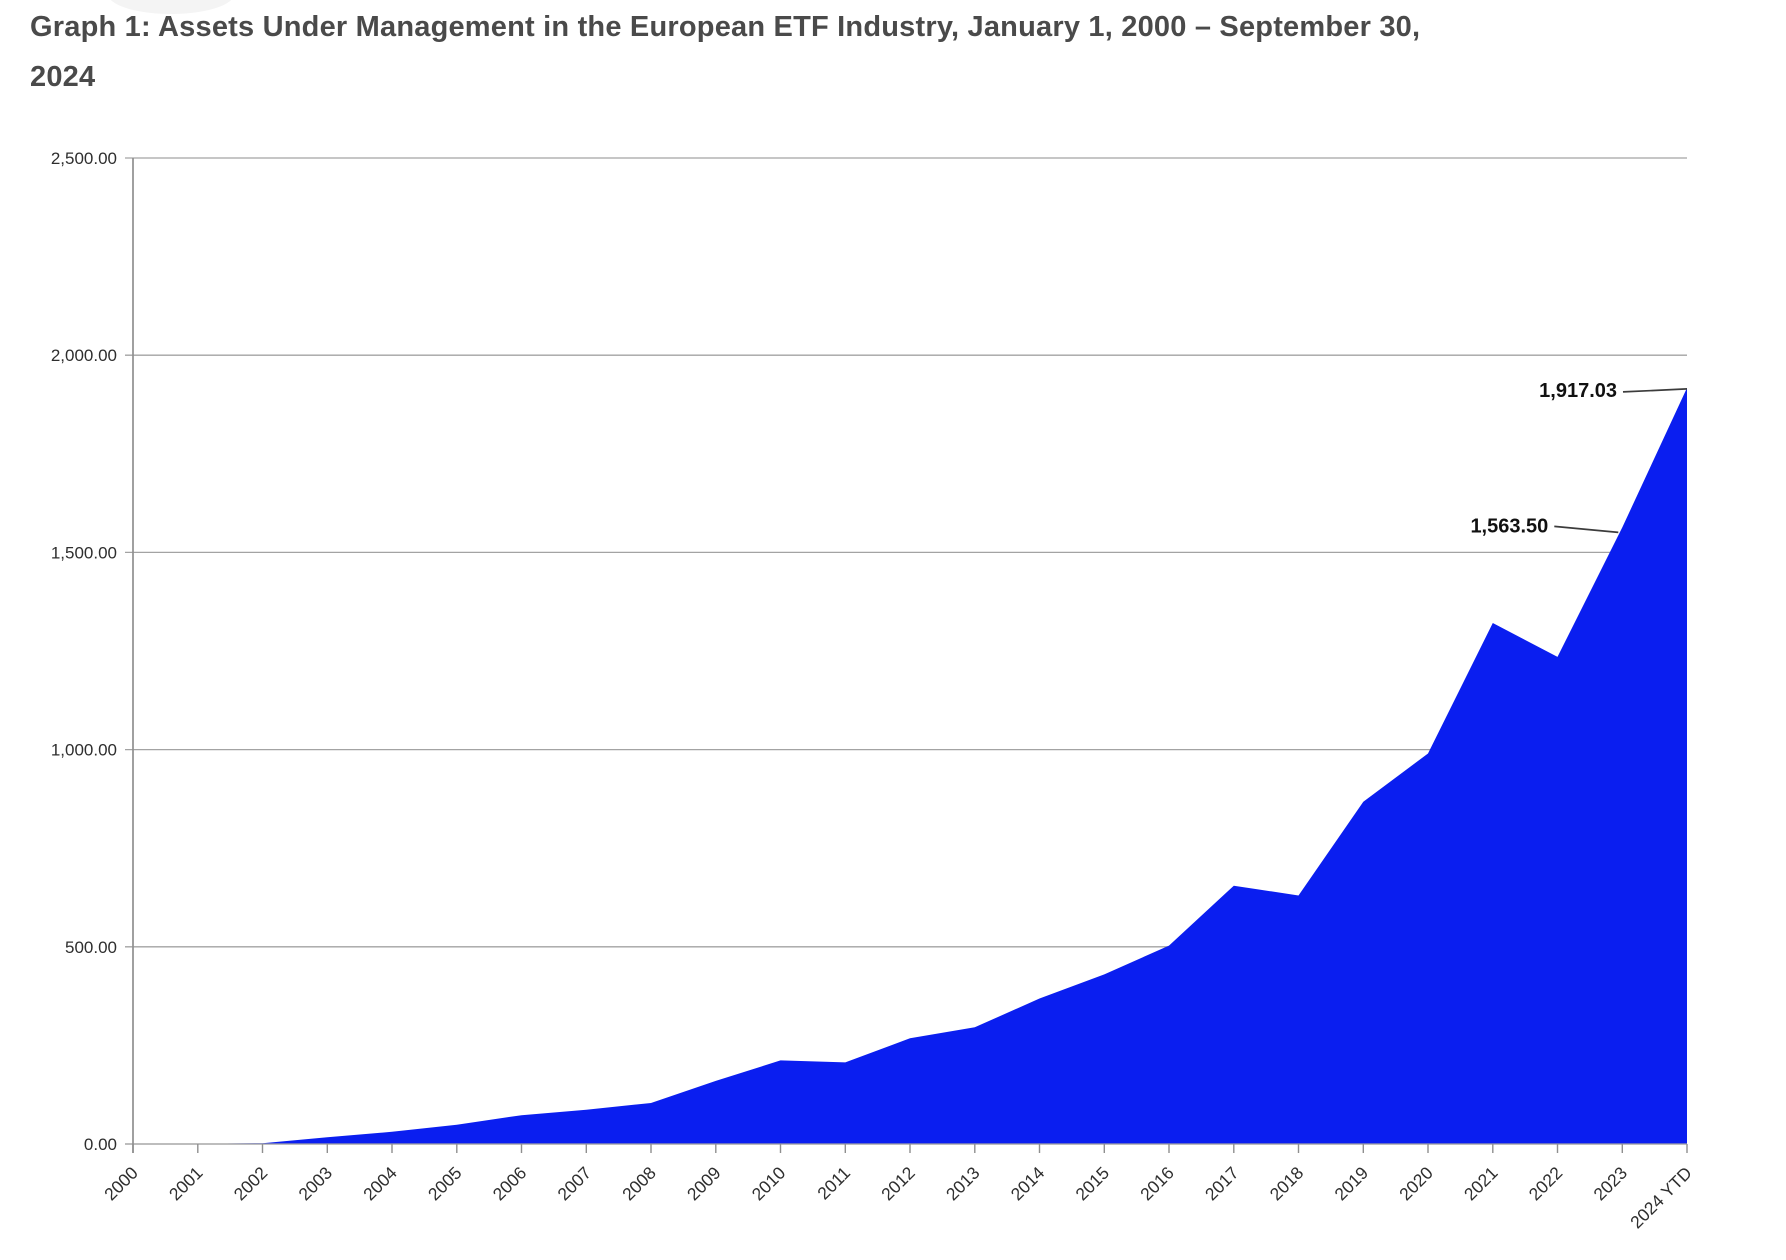 The image size is (1786, 1260). What do you see at coordinates (251, 1184) in the screenshot?
I see `x-axis-tick-label: 2002` at bounding box center [251, 1184].